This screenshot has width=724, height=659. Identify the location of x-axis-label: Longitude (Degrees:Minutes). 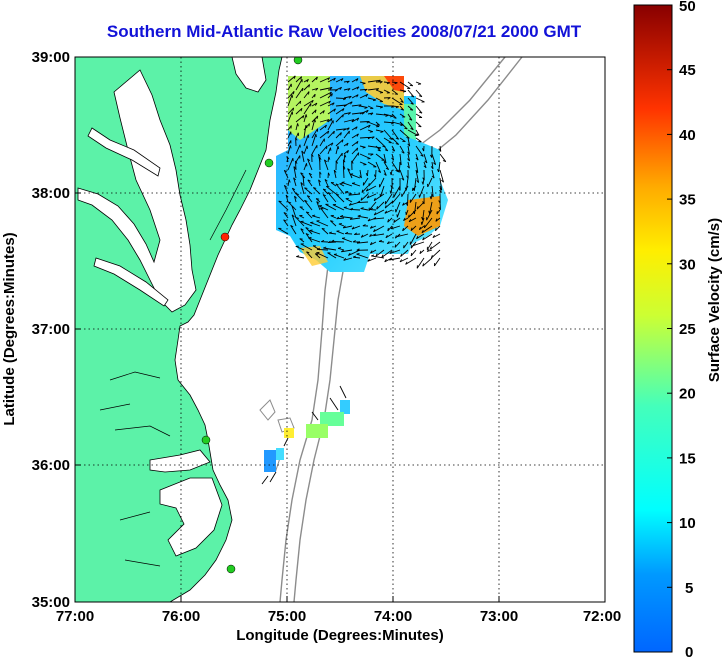
(340, 635).